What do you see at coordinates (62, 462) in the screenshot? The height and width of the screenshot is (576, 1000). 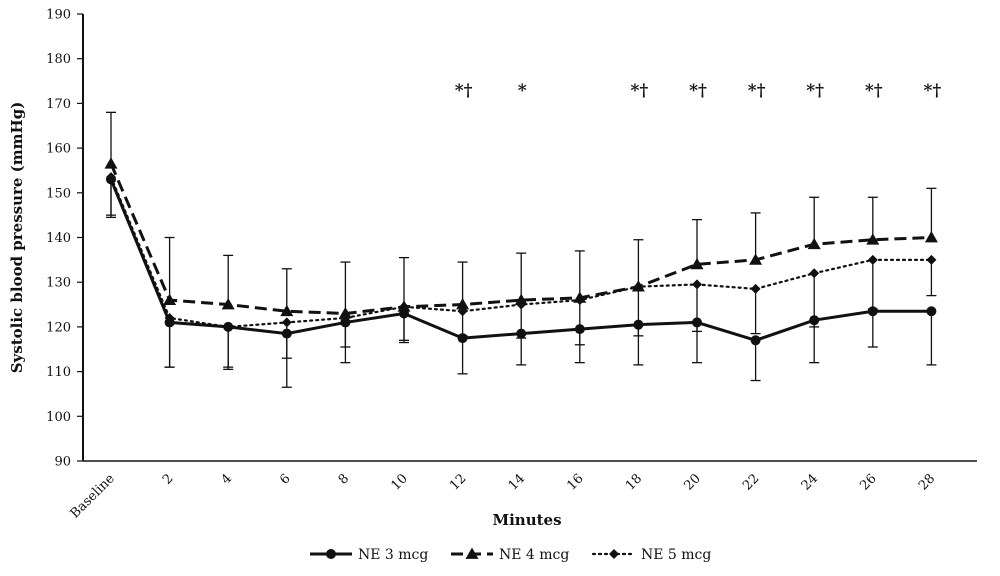 I see `y-tick-label: 90` at bounding box center [62, 462].